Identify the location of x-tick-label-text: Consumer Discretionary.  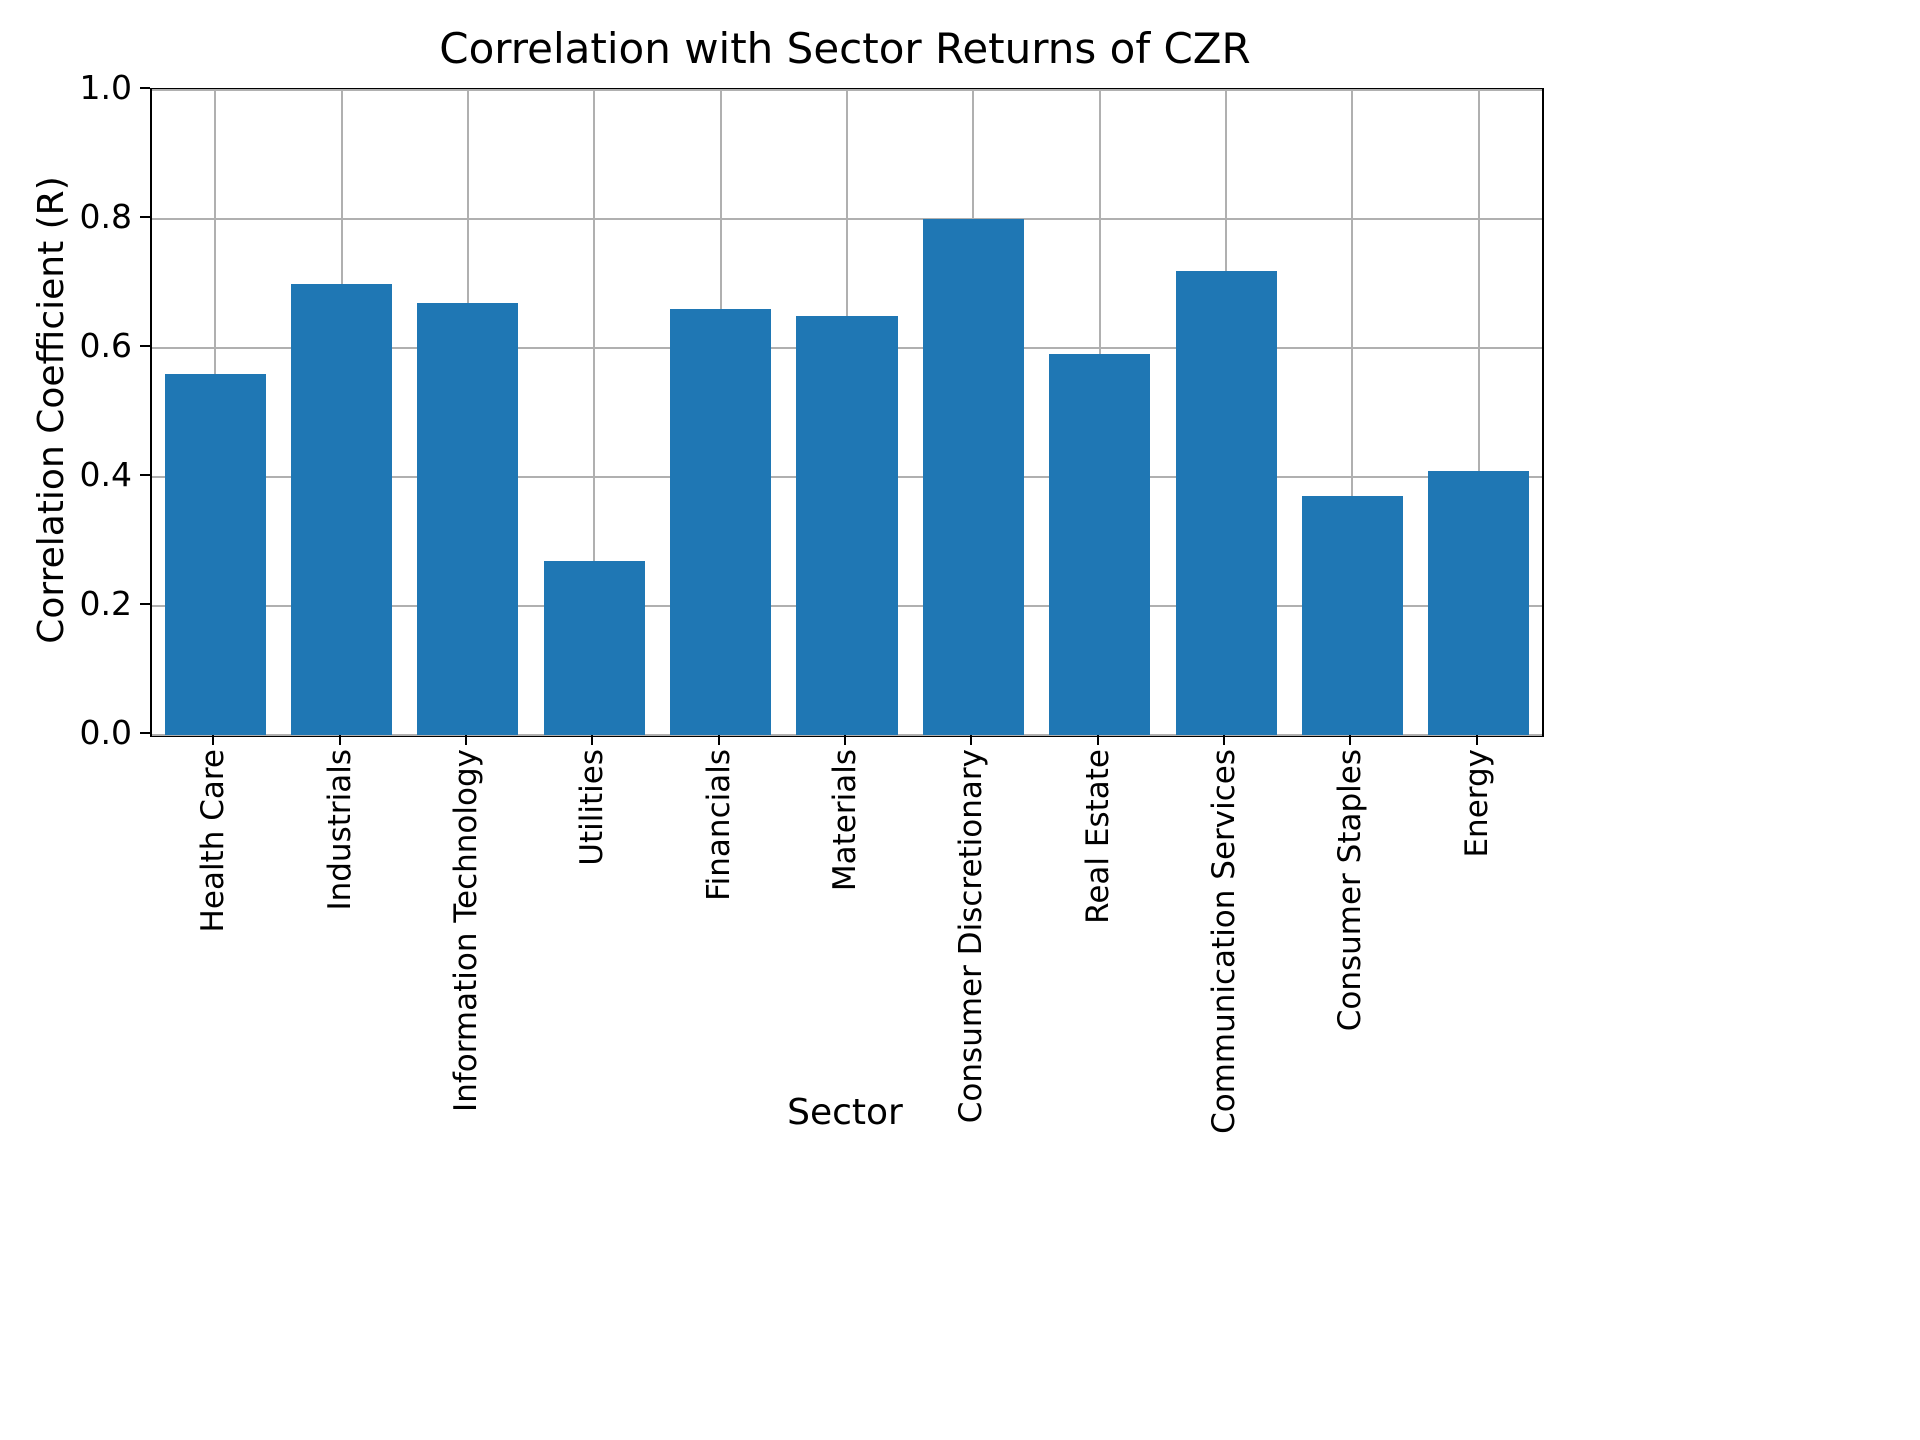
(971, 936).